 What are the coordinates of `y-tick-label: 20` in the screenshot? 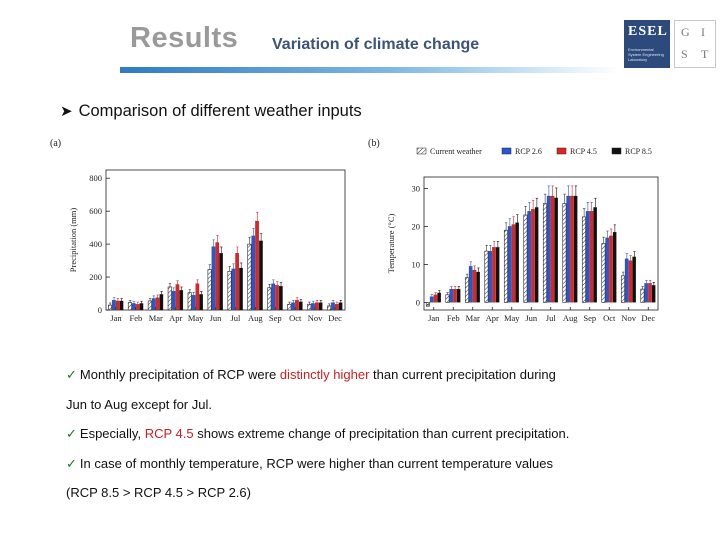 It's located at (416, 226).